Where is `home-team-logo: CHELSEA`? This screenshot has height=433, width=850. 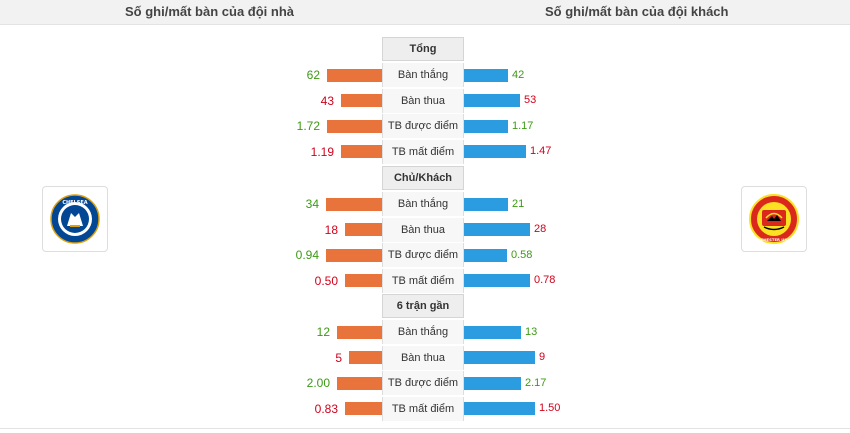
home-team-logo: CHELSEA is located at coordinates (75, 219).